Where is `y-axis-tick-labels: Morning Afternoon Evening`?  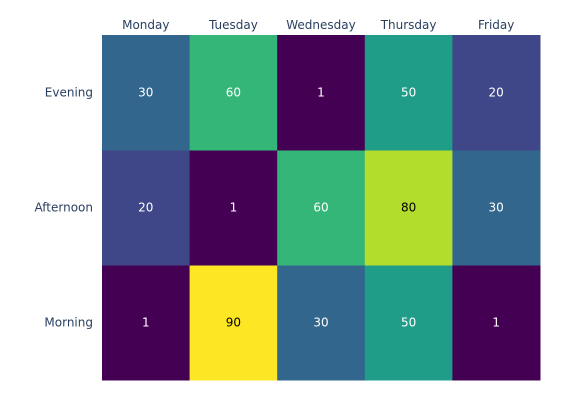
y-axis-tick-labels: Morning Afternoon Evening is located at coordinates (64, 208).